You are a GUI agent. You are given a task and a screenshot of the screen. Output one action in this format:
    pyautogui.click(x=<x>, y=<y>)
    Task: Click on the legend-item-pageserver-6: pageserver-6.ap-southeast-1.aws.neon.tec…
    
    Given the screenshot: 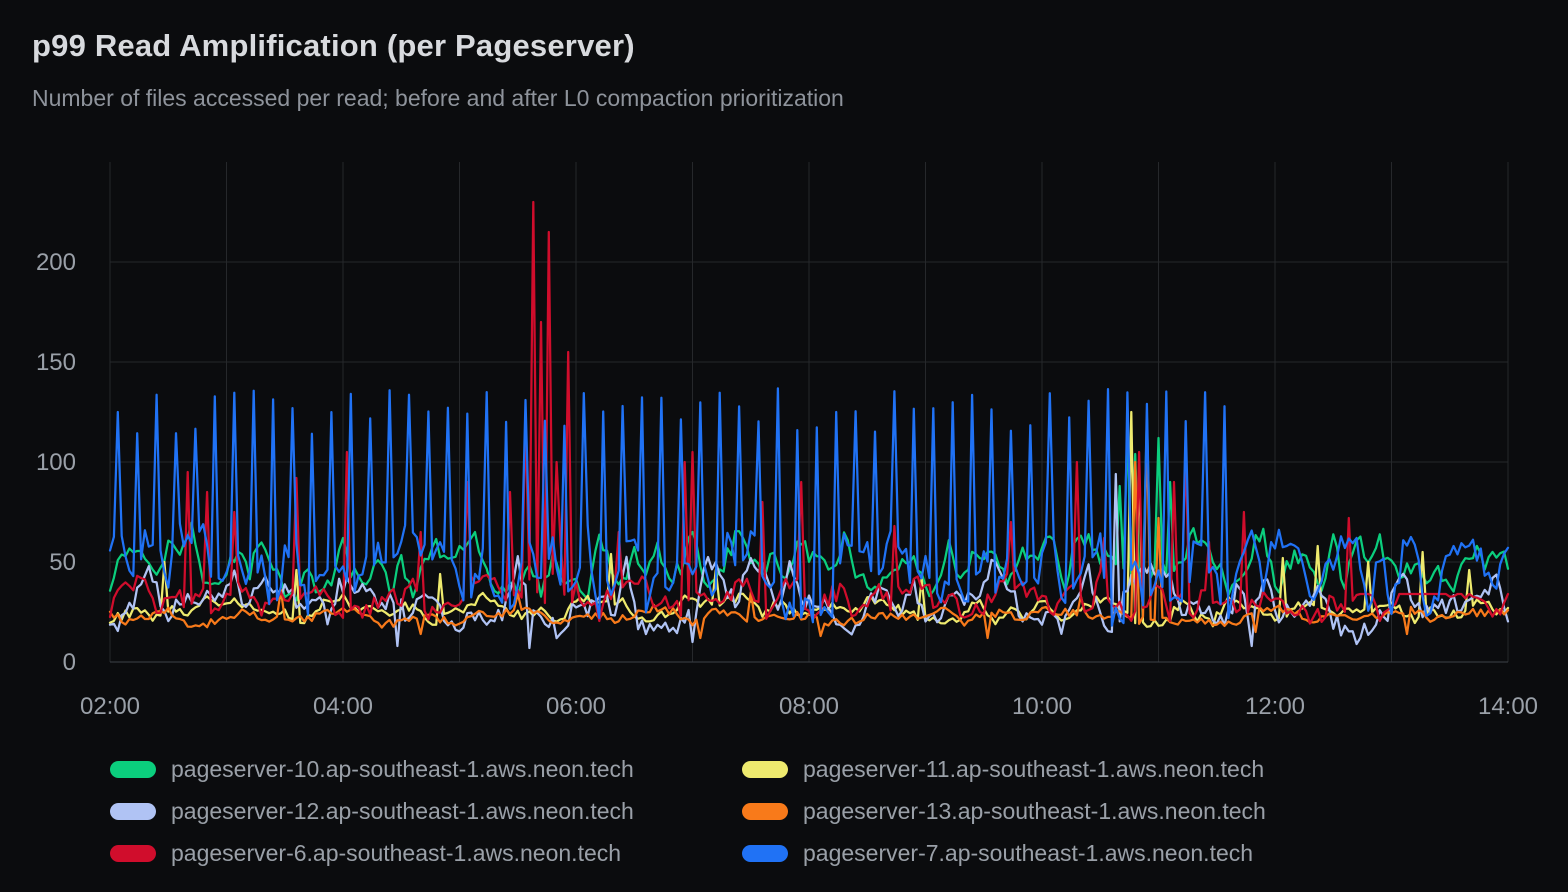 What is the action you would take?
    pyautogui.click(x=426, y=853)
    